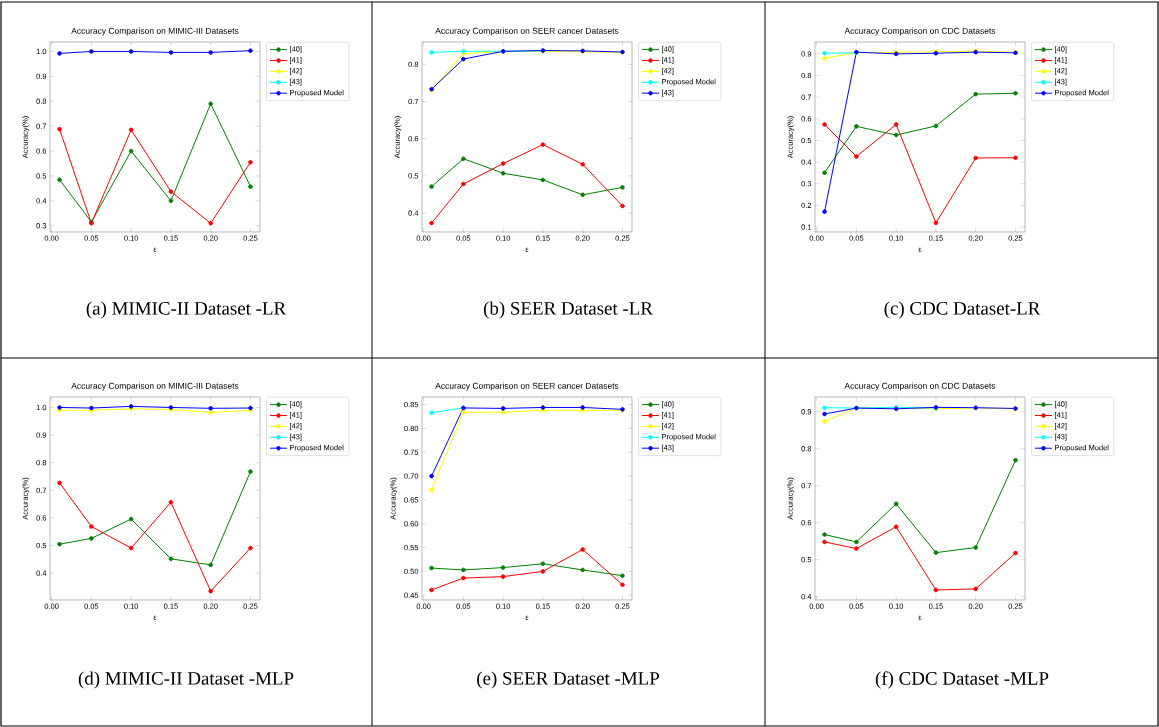 This screenshot has width=1159, height=727. I want to click on text: (d) MIMIC-II Dataset -MLP, so click(186, 680).